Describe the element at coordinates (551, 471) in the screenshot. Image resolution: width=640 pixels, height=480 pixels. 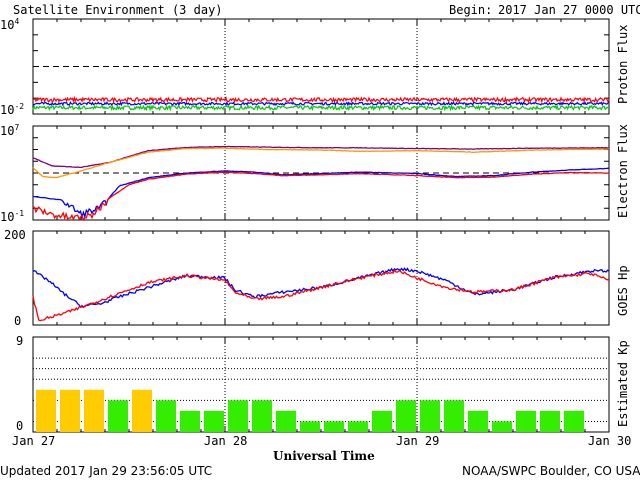
I see `credit-text: NOAA/SWPC Boulder, CO USA` at that location.